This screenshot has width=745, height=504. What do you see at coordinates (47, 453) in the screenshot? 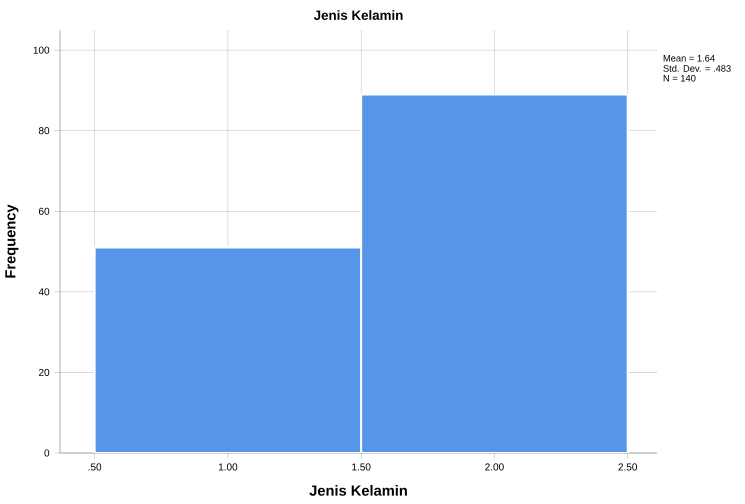
I see `y-tick-label: 0` at bounding box center [47, 453].